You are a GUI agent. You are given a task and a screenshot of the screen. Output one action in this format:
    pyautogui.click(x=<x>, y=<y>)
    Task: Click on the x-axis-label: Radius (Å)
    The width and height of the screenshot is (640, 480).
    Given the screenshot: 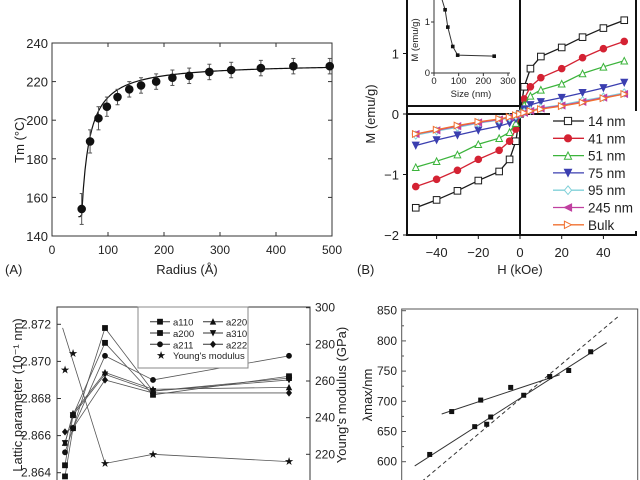 What is the action you would take?
    pyautogui.click(x=186, y=269)
    